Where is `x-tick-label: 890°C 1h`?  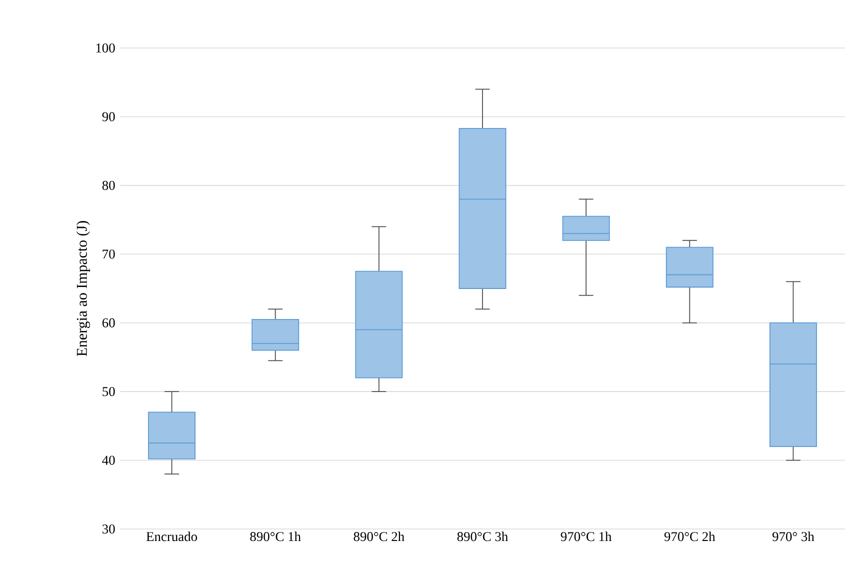 x-tick-label: 890°C 1h is located at coordinates (275, 537).